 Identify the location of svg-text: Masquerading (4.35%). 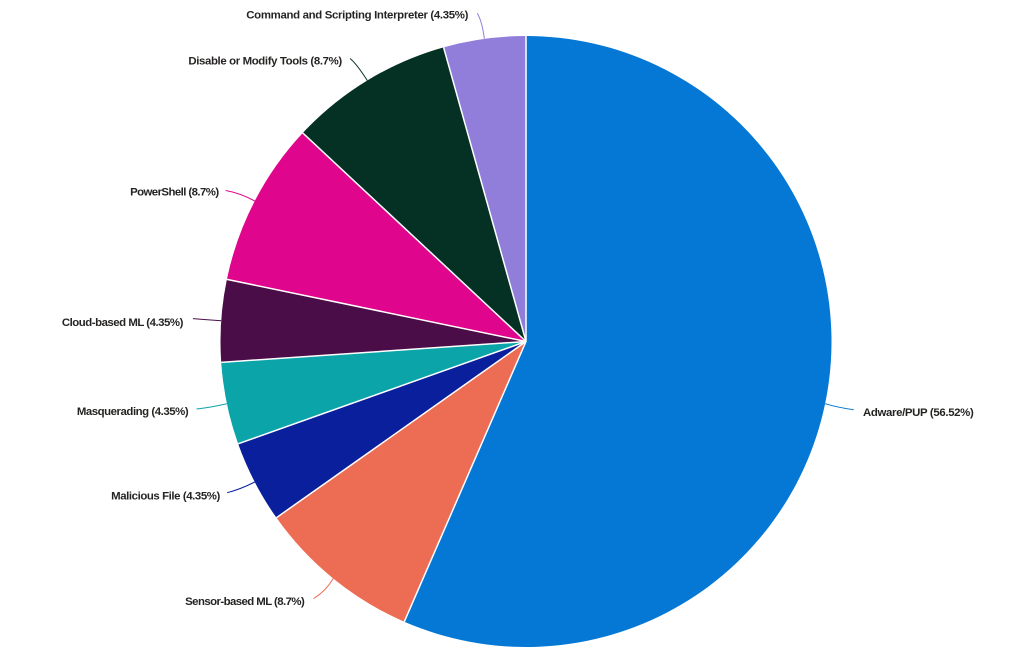
(133, 412).